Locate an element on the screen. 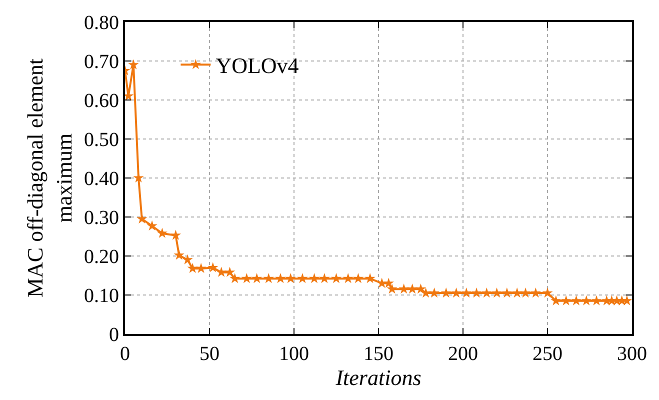 The width and height of the screenshot is (659, 400). x-tick-label: 250 is located at coordinates (547, 354).